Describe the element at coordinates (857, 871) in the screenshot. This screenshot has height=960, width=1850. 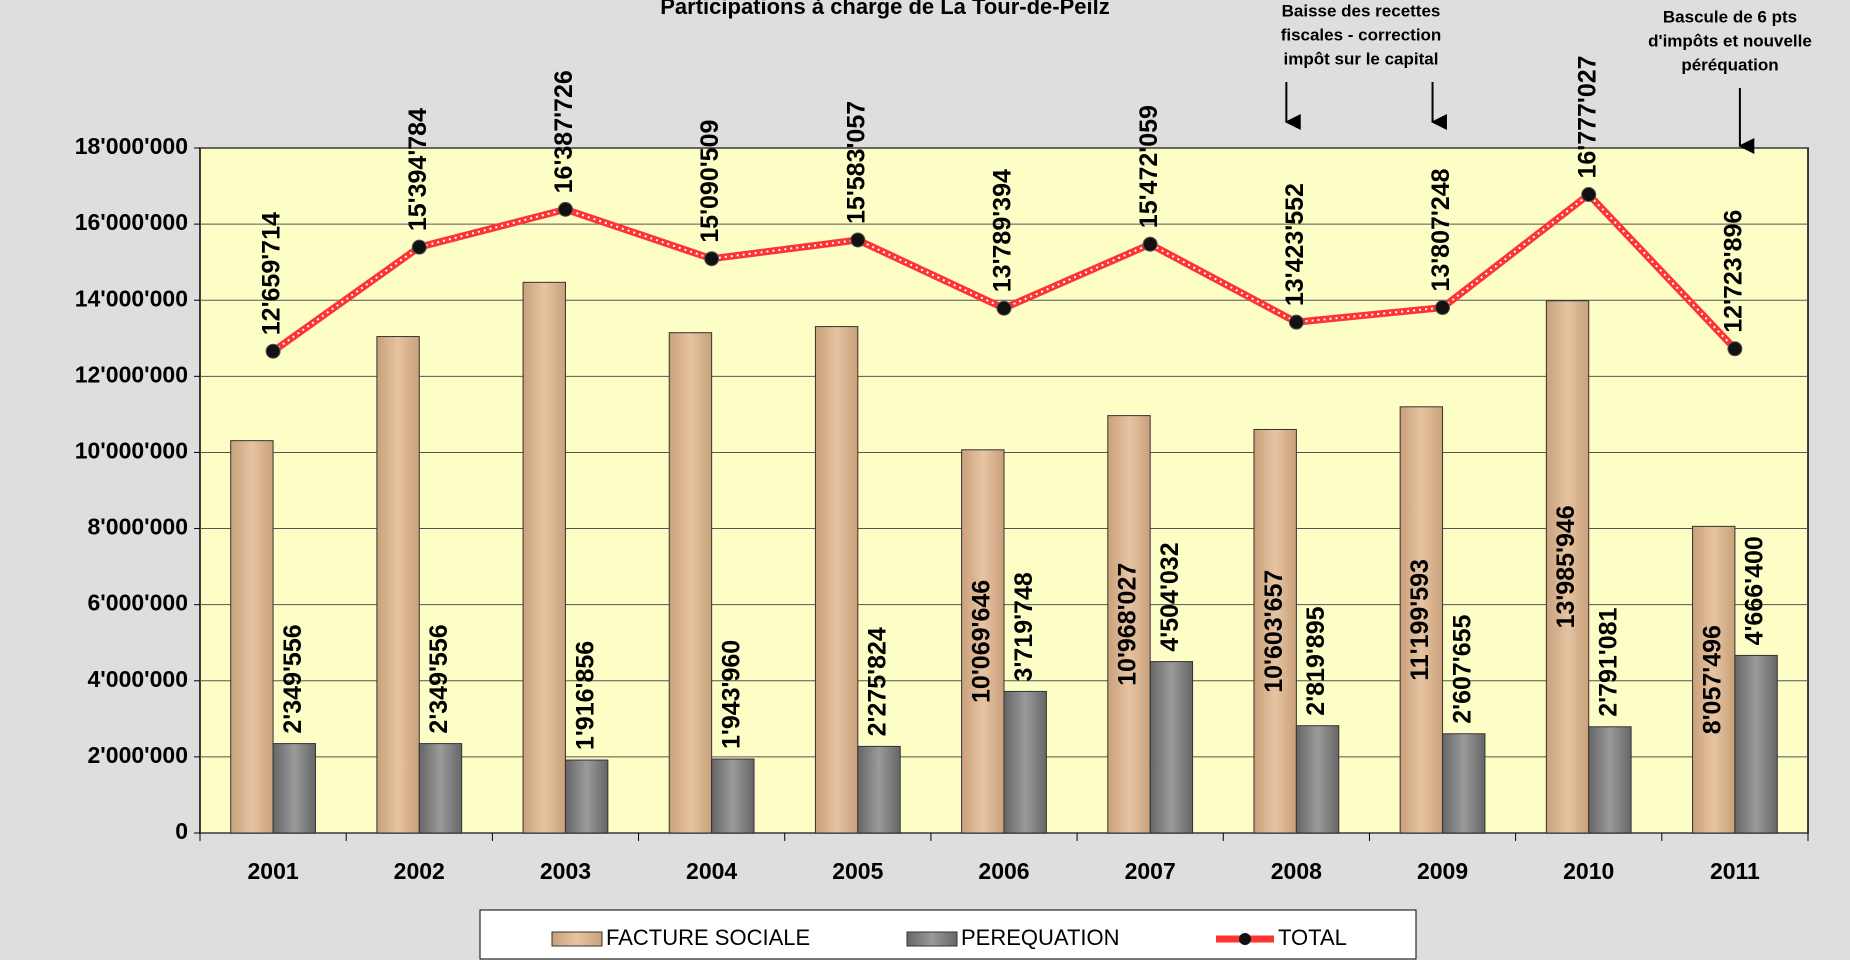
I see `x-tick-label: 2005` at that location.